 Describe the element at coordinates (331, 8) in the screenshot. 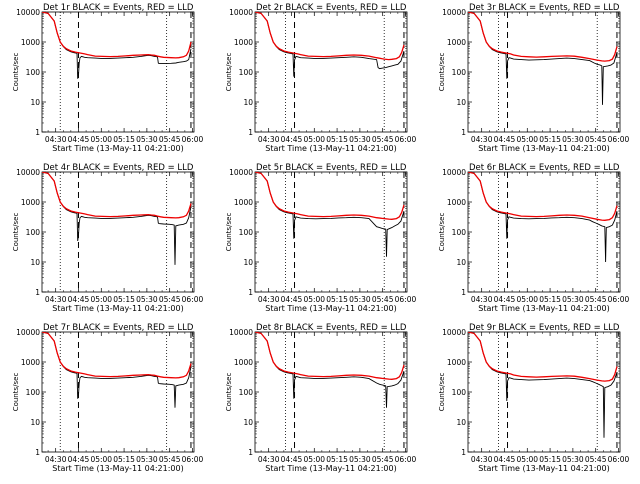

I see `panel-title: Det 2r BLACK = Events, RED = LLD` at that location.